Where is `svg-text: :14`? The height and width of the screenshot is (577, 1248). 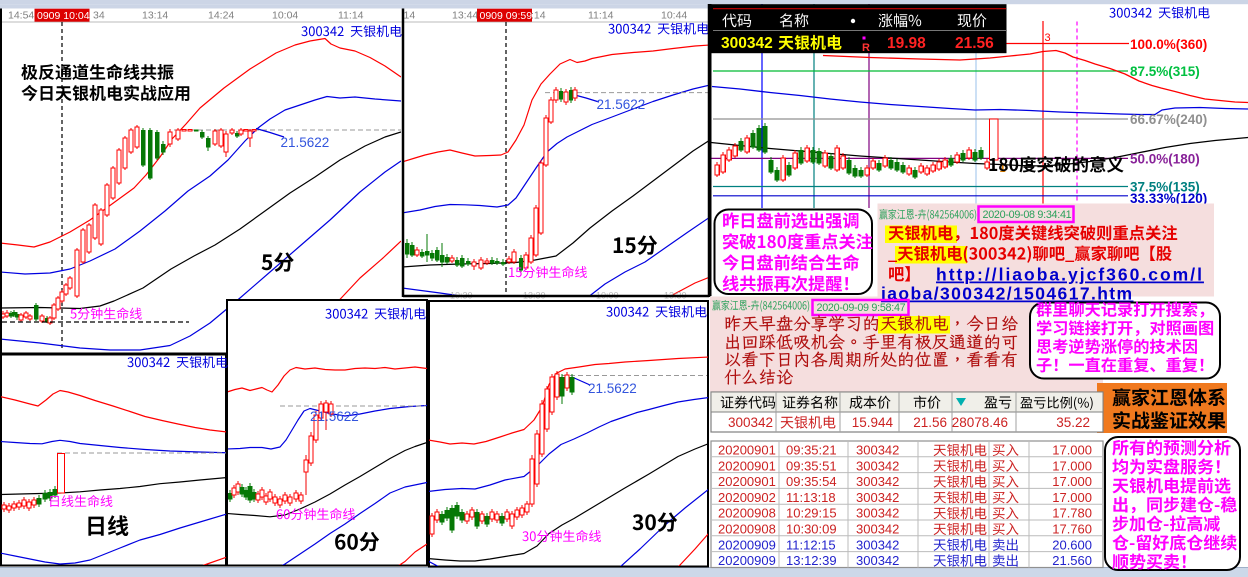
svg-text: :14 is located at coordinates (538, 16).